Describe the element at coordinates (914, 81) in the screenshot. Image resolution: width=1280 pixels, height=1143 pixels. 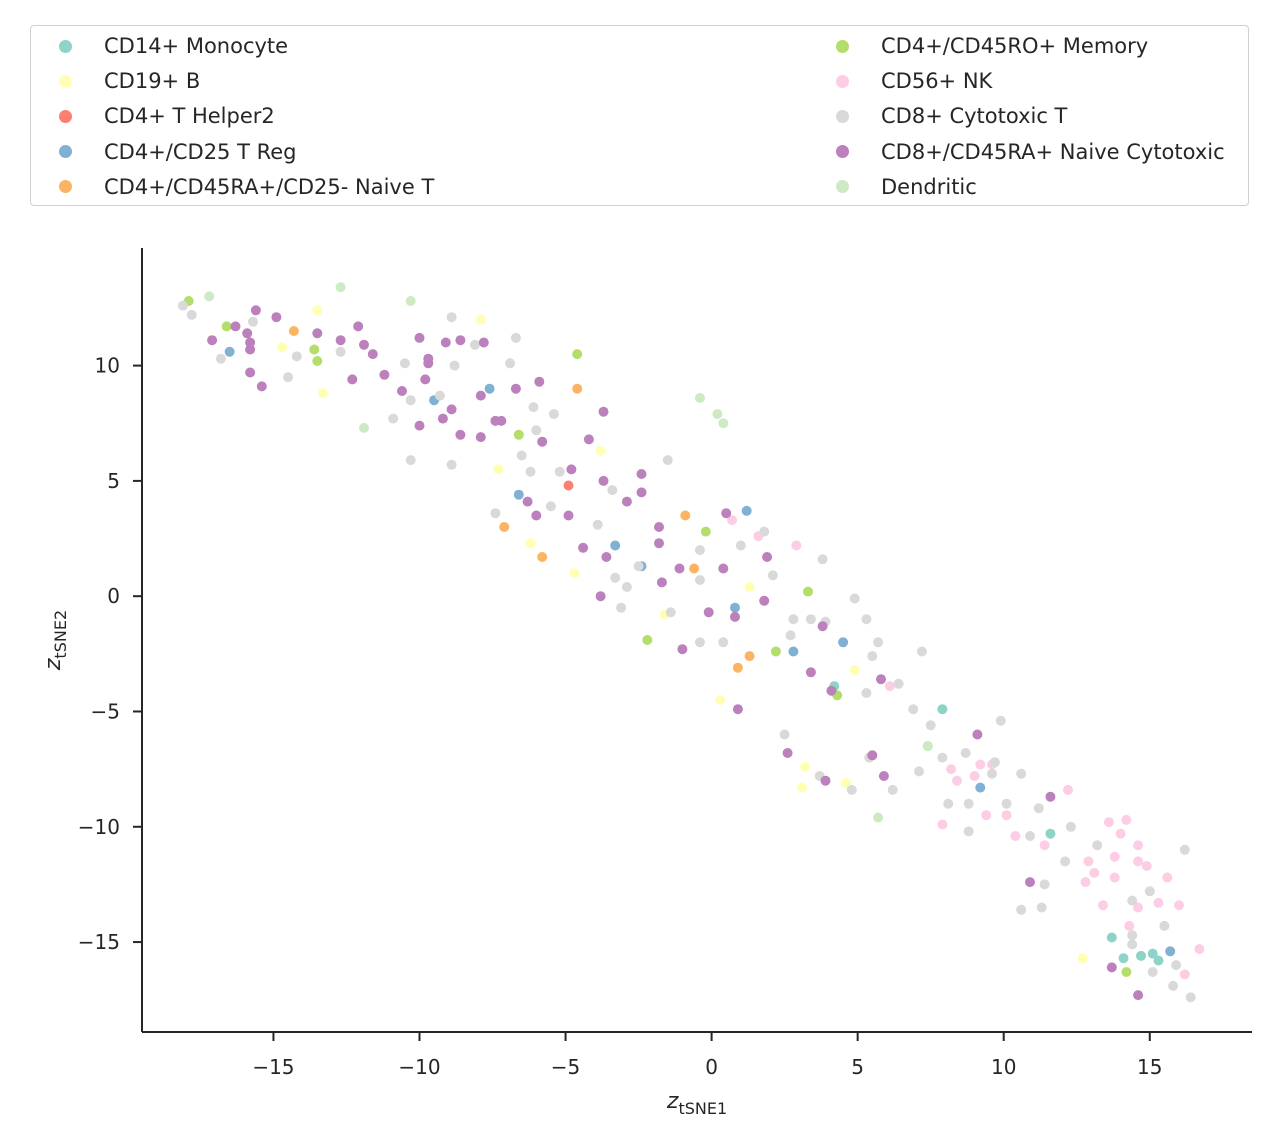
I see `legend-item: CD56+ NK` at that location.